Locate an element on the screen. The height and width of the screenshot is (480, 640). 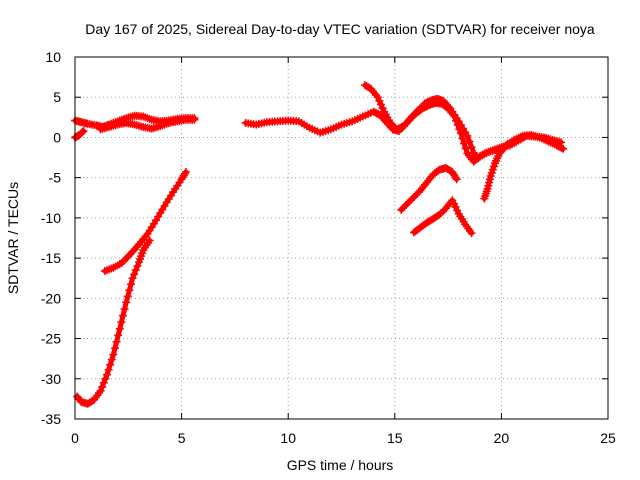
y-tick-label: -20 is located at coordinates (51, 298).